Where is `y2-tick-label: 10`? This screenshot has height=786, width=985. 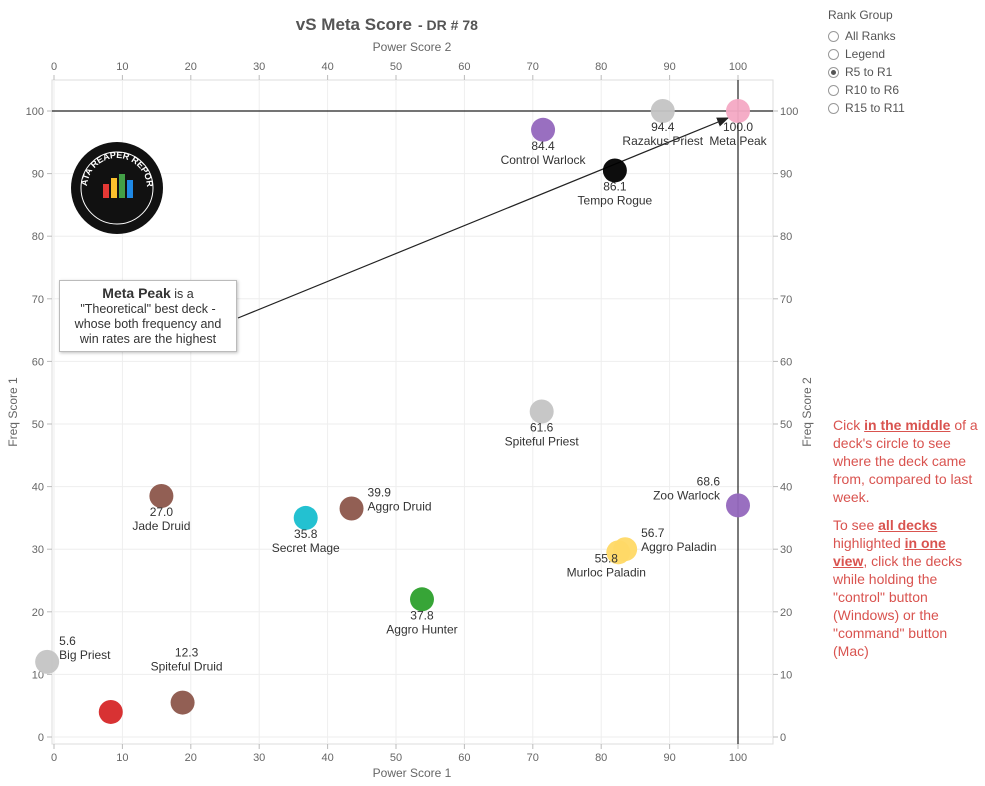 y2-tick-label: 10 is located at coordinates (786, 675).